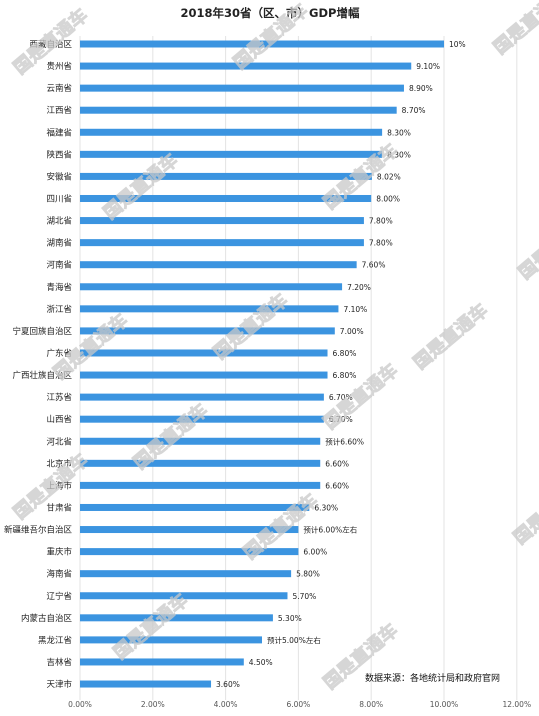 The height and width of the screenshot is (716, 539). What do you see at coordinates (226, 704) in the screenshot?
I see `x-tick-label: 4.00%` at bounding box center [226, 704].